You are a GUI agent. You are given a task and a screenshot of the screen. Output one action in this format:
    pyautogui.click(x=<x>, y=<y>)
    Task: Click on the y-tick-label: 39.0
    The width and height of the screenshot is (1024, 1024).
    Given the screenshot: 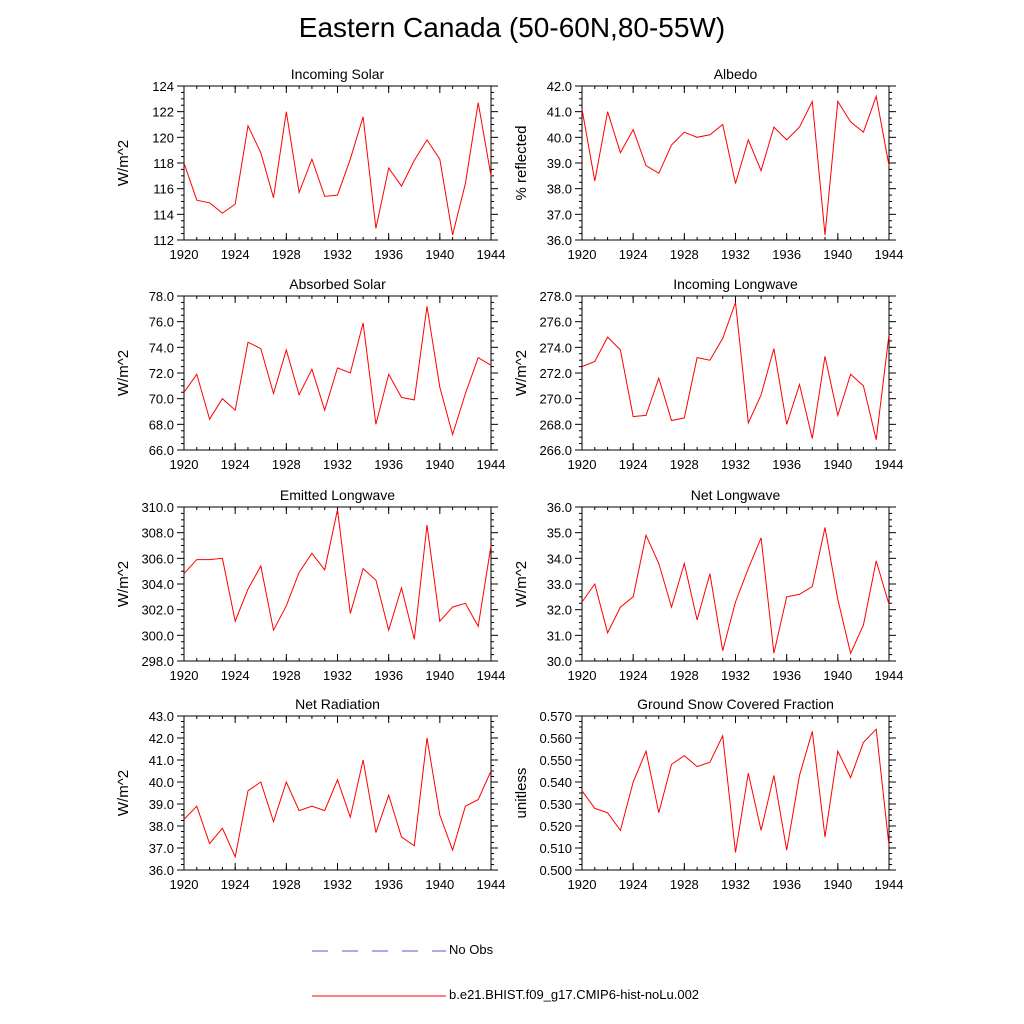 What is the action you would take?
    pyautogui.click(x=559, y=163)
    